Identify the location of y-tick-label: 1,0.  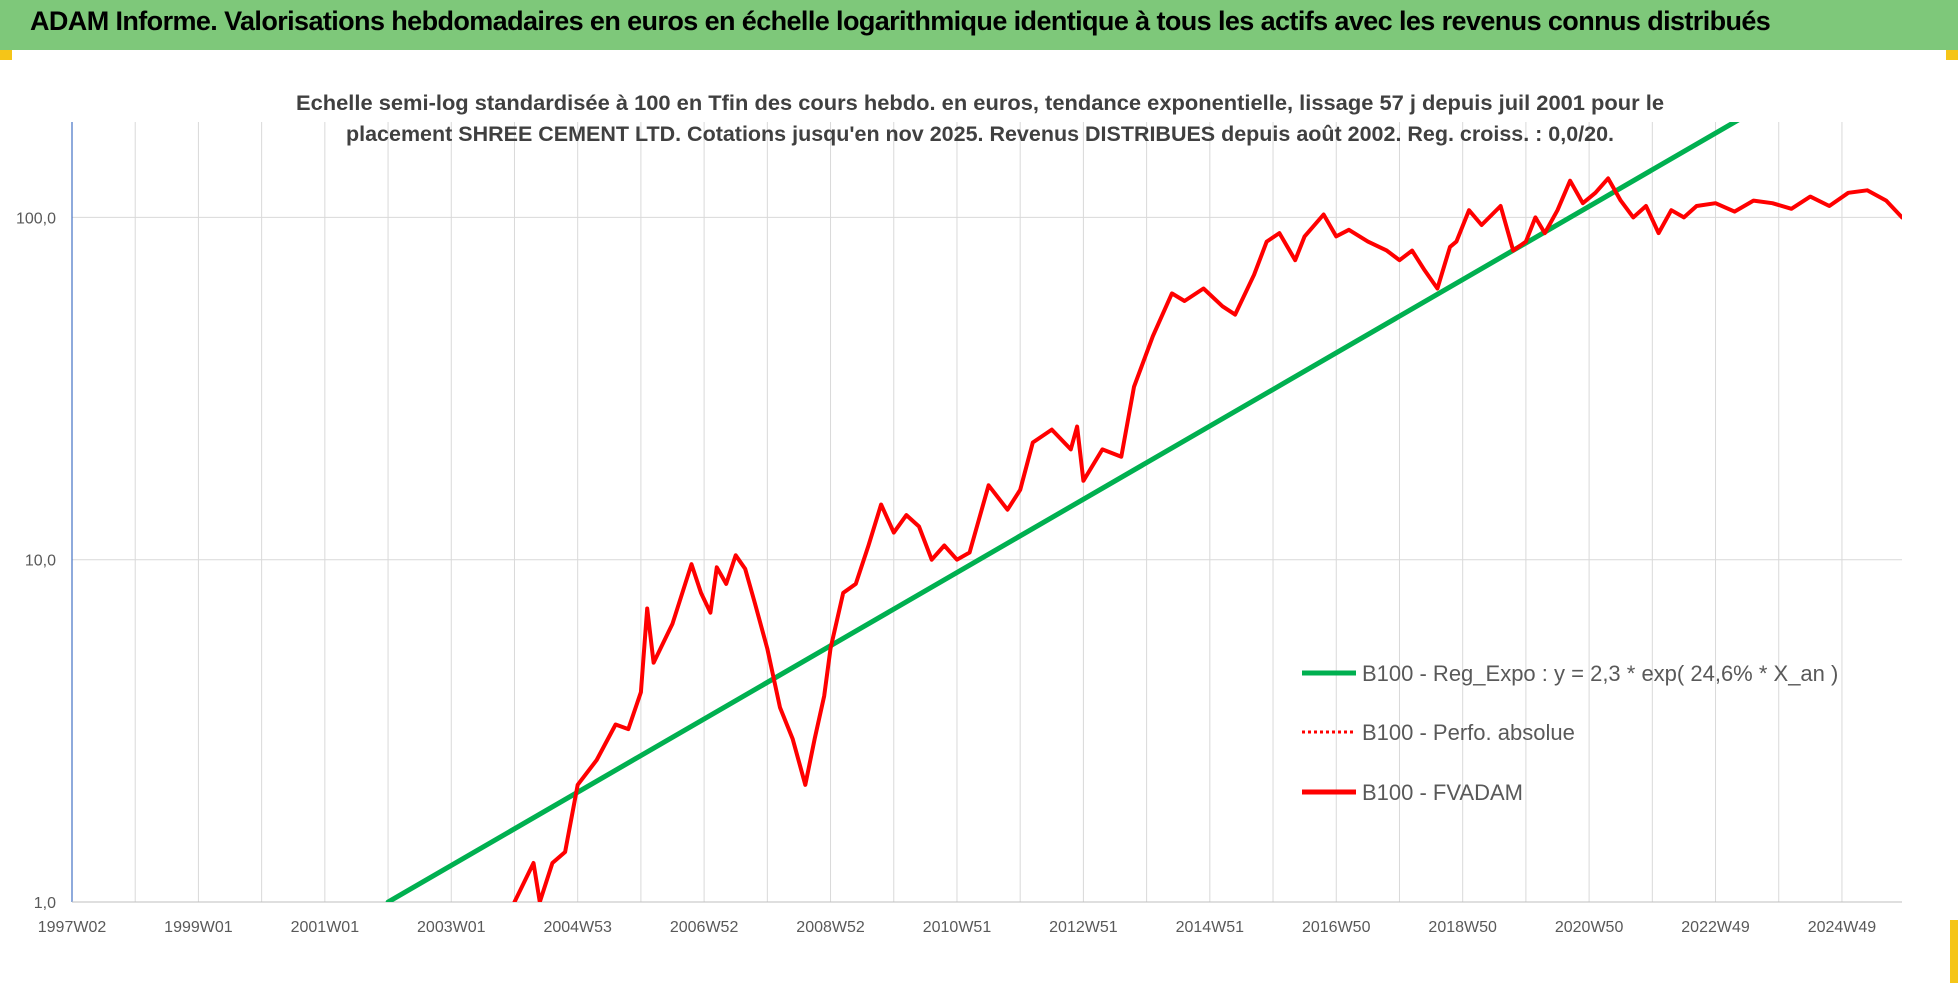
(45, 903).